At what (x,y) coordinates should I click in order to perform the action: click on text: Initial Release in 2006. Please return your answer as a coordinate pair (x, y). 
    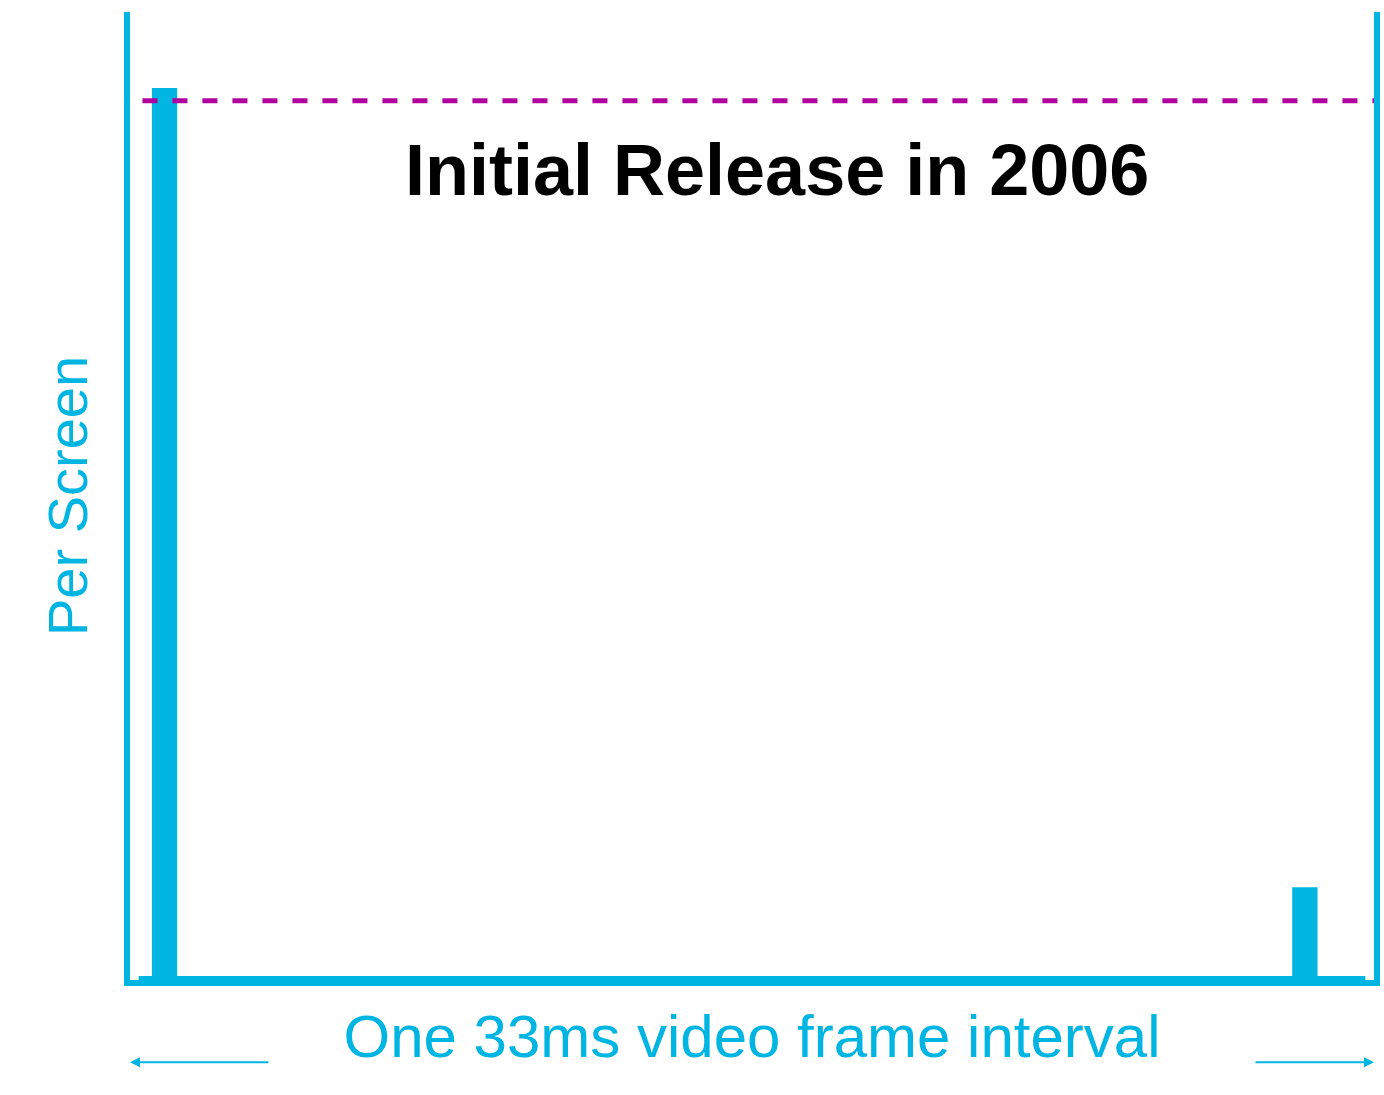
    Looking at the image, I should click on (777, 170).